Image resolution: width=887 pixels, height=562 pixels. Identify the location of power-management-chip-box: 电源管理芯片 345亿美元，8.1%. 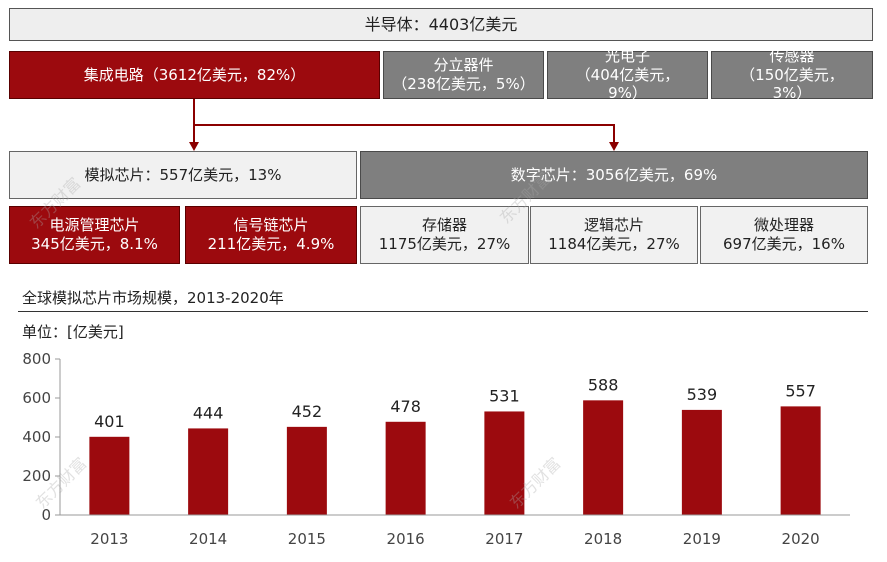
(94, 235).